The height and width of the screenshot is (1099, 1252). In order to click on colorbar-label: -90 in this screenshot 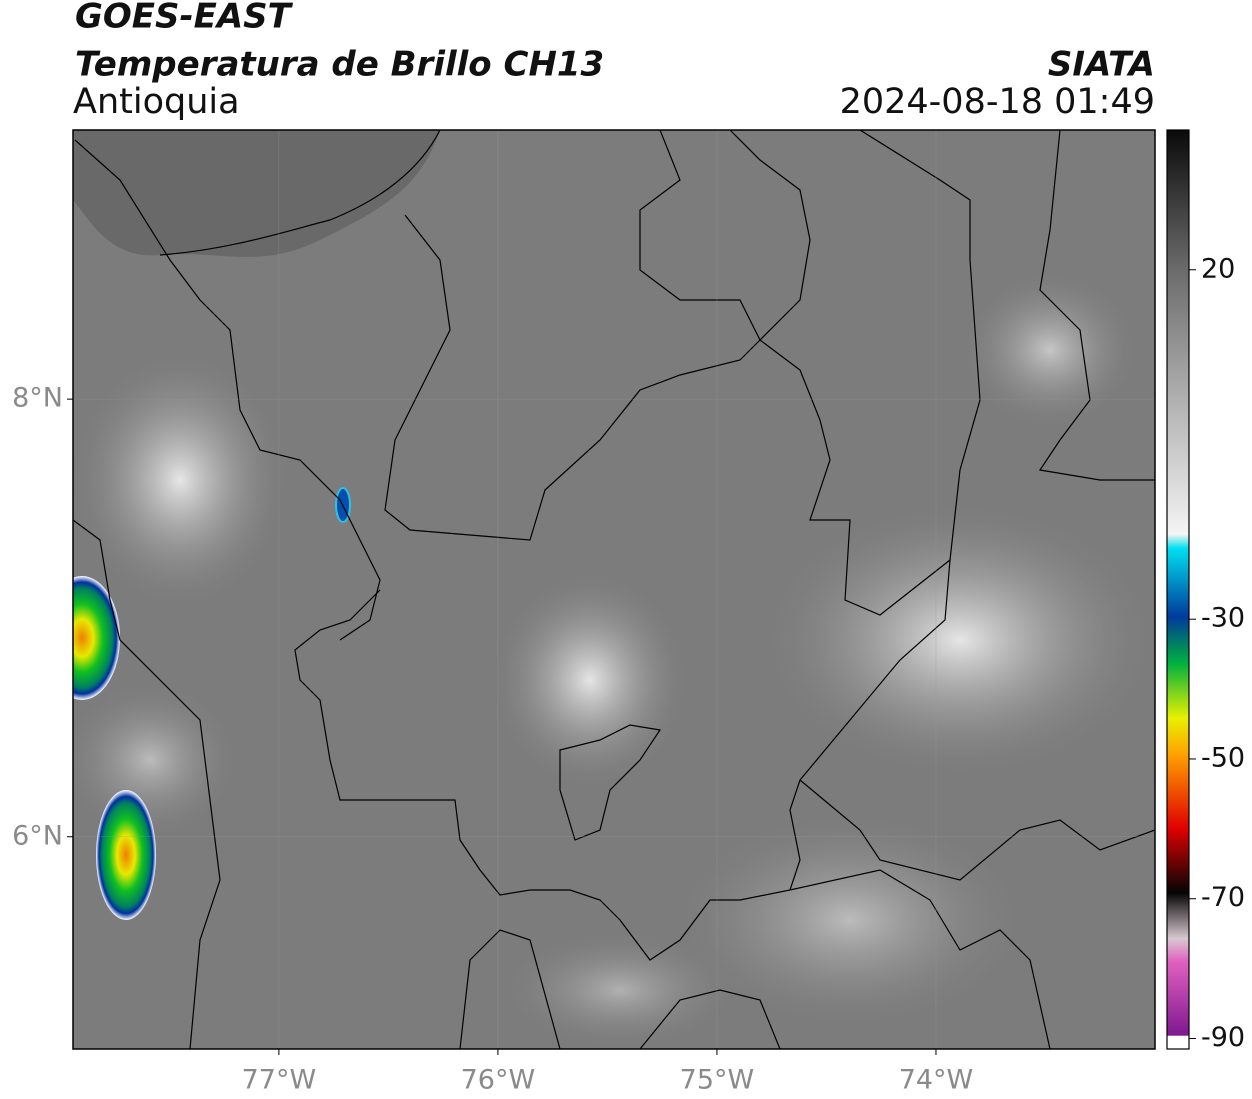, I will do `click(1223, 1037)`.